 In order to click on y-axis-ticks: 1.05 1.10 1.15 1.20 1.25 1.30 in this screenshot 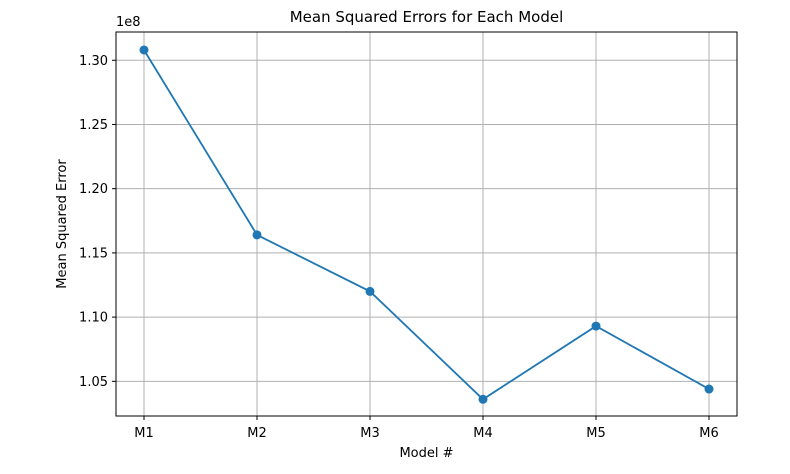, I will do `click(97, 222)`.